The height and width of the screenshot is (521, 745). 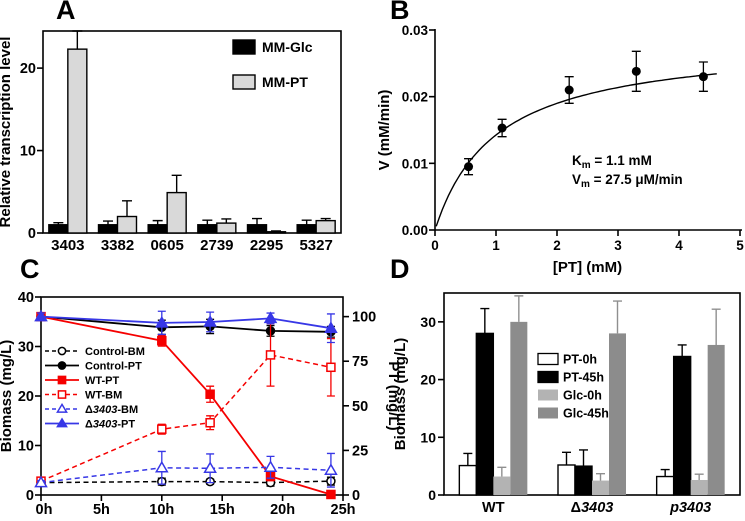 I want to click on svg-text: 25, so click(x=360, y=451).